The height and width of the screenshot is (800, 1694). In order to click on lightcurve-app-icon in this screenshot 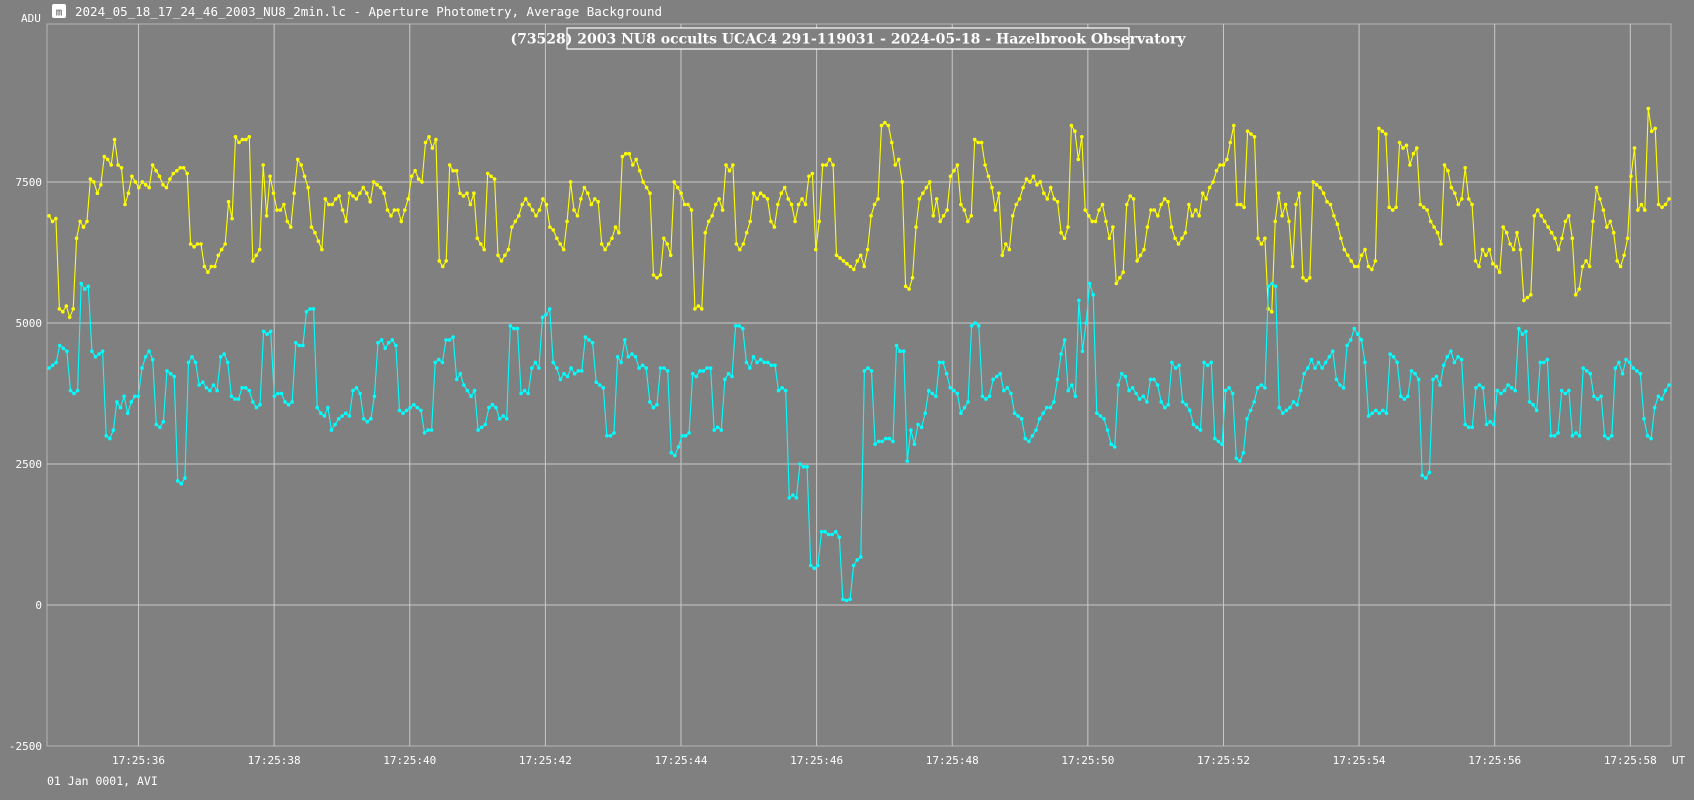, I will do `click(59, 11)`.